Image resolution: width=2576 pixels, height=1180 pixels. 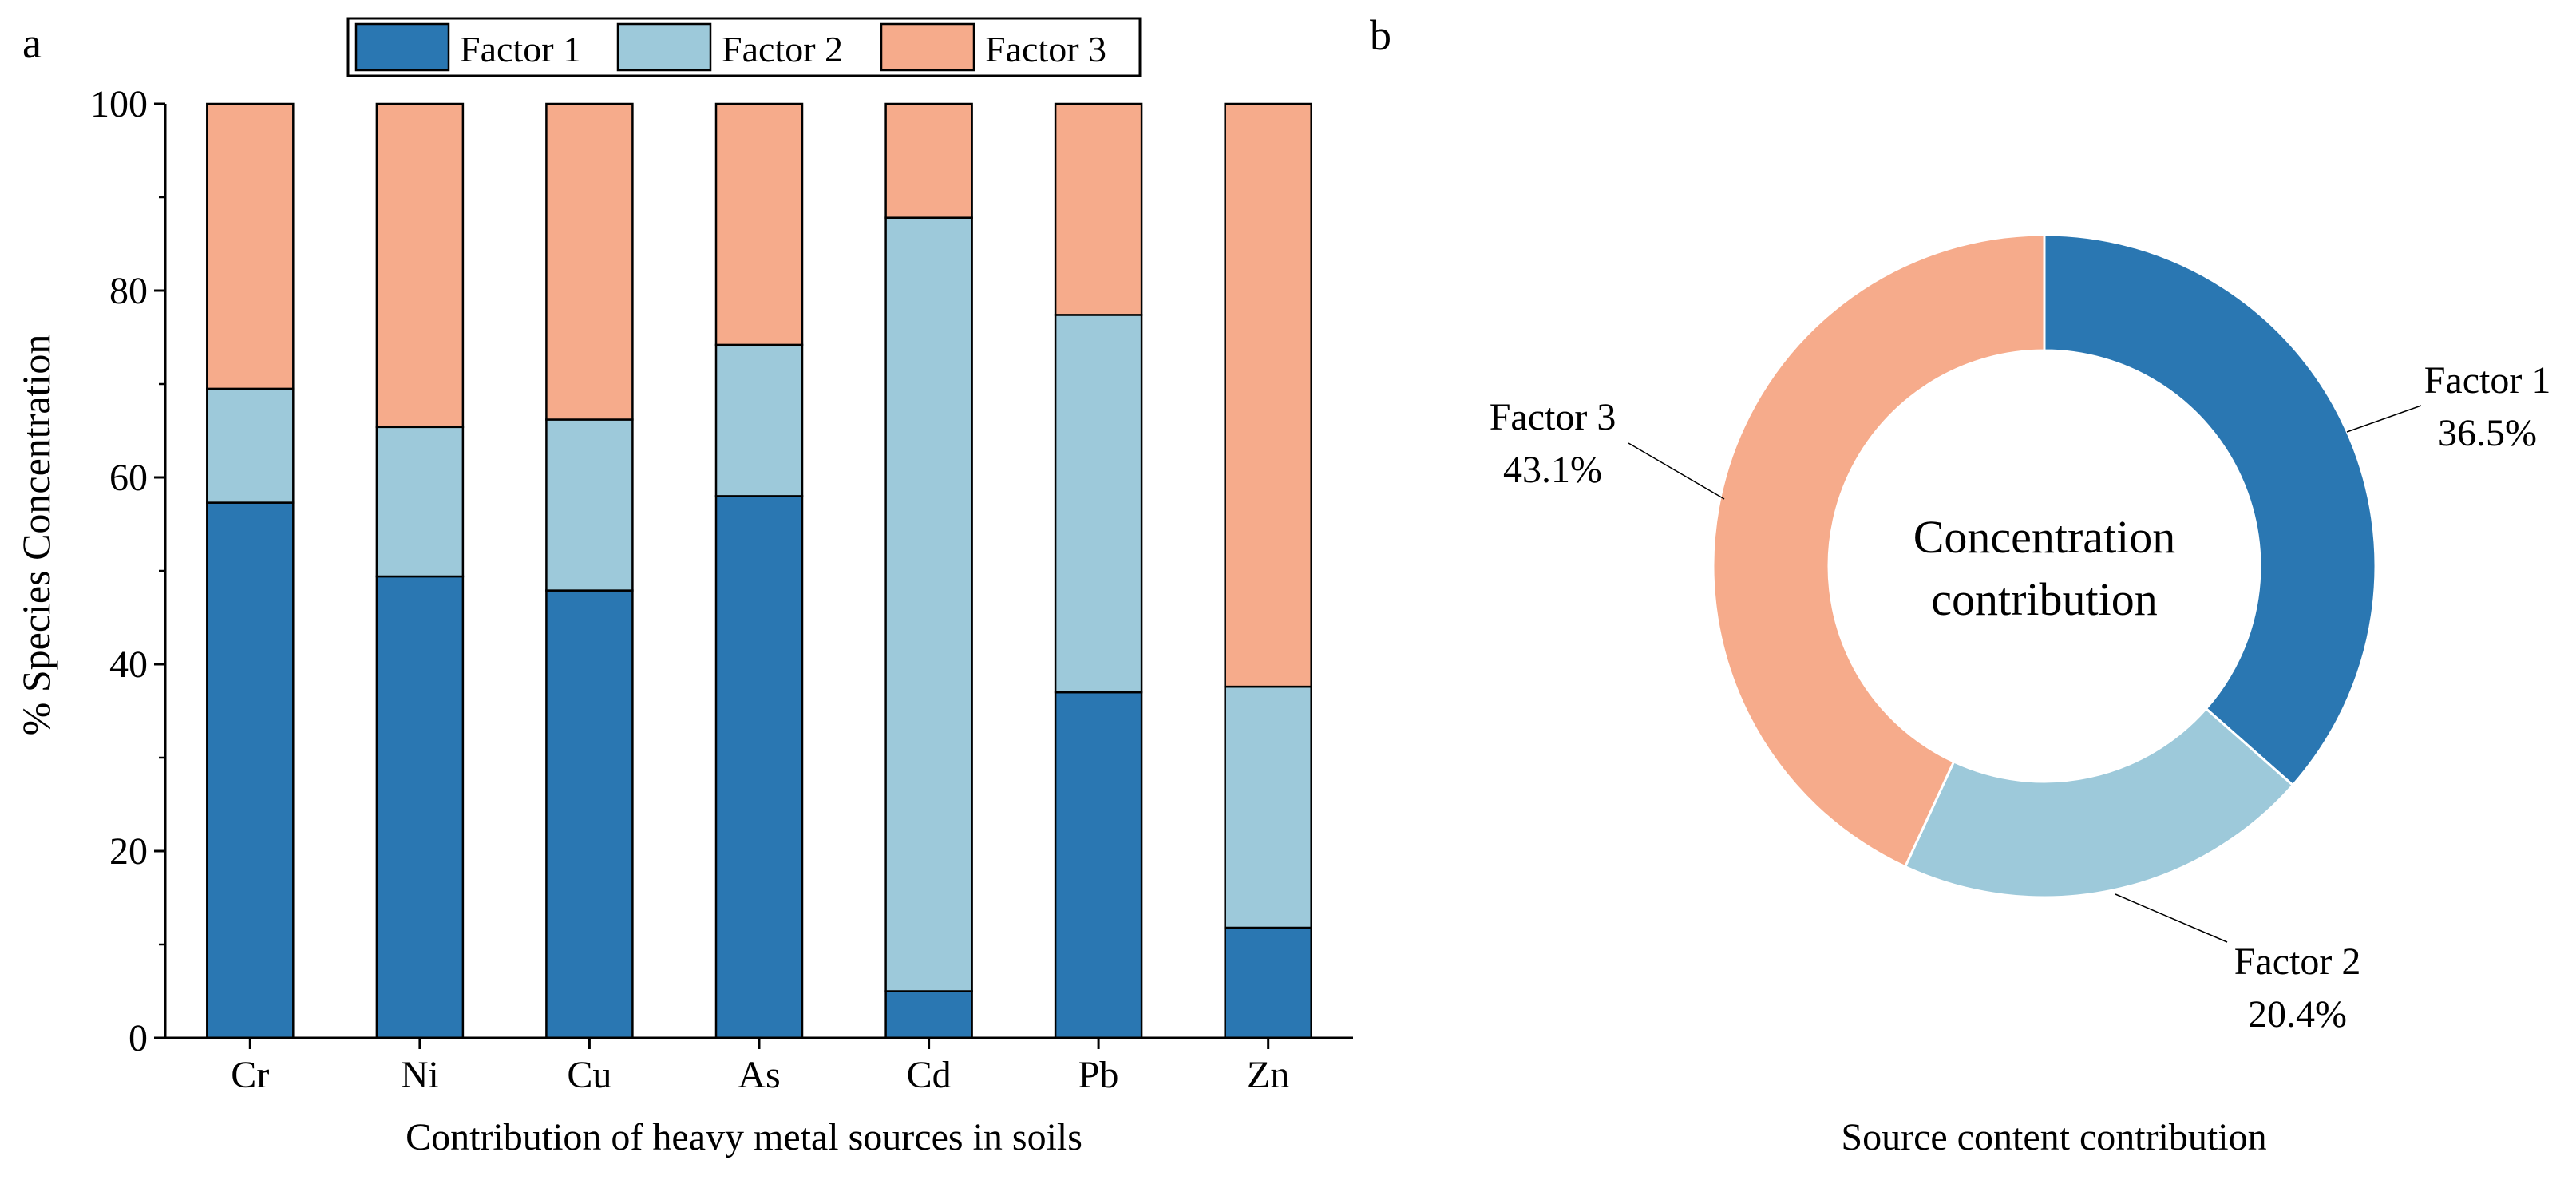 I want to click on slice-name-factor-1: Factor 1, so click(x=2488, y=380).